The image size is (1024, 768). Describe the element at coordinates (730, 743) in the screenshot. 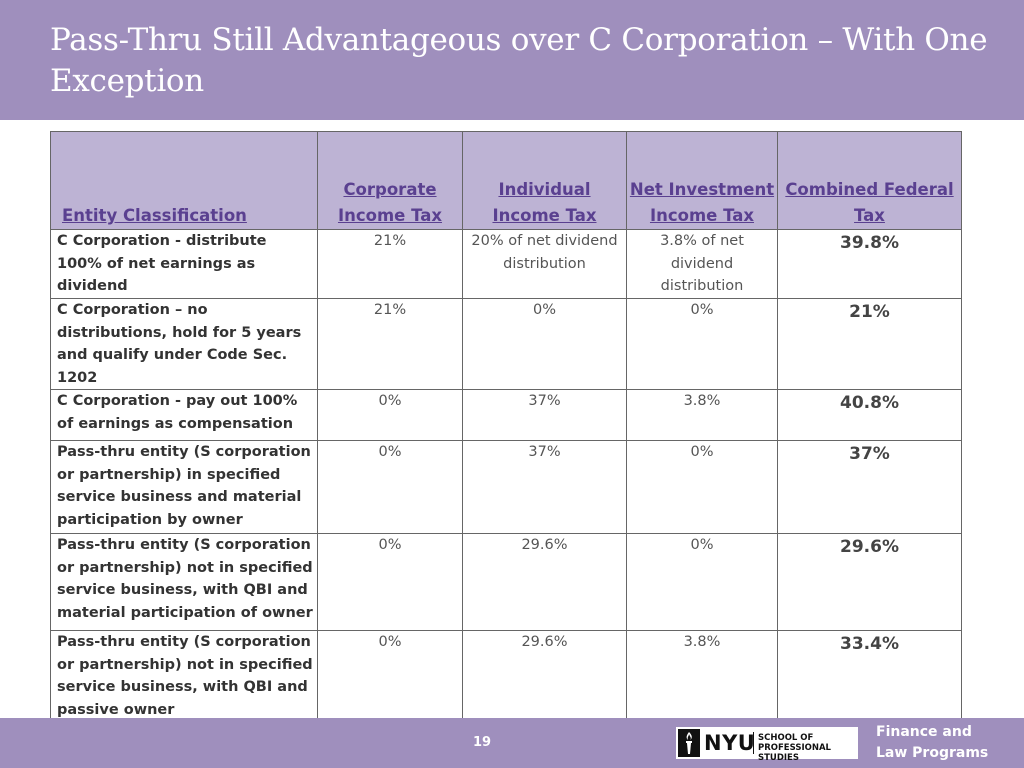

I see `nyu-wordmark: NYU` at that location.